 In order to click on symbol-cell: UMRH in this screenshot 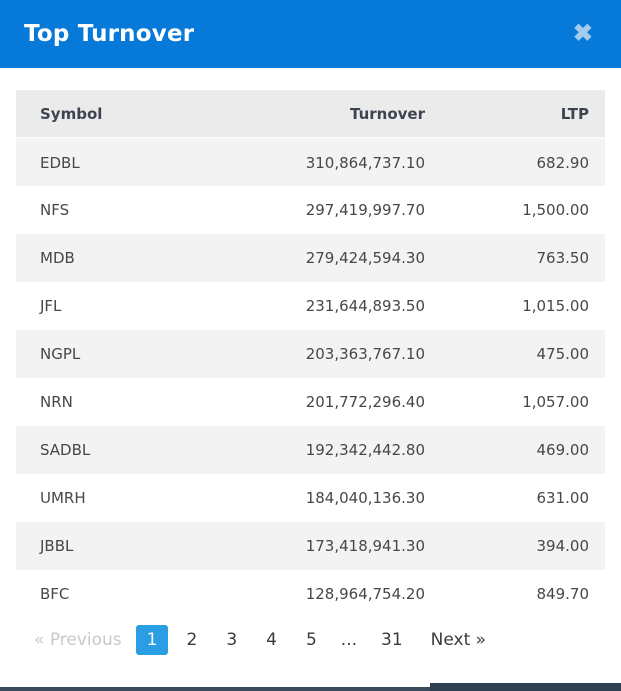, I will do `click(106, 498)`.